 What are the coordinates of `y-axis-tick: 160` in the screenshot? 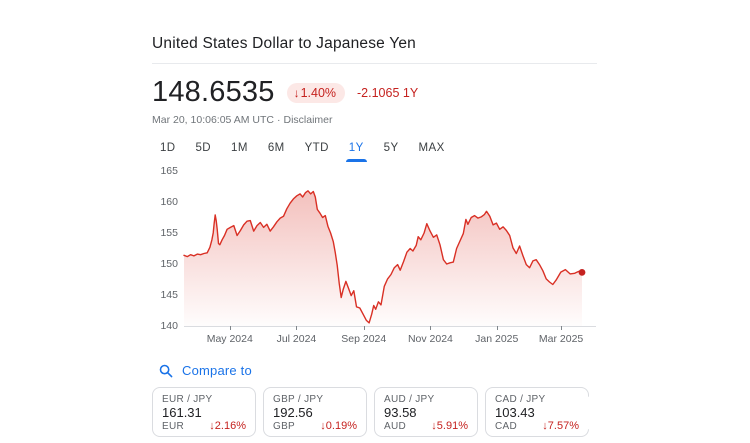 It's located at (169, 202).